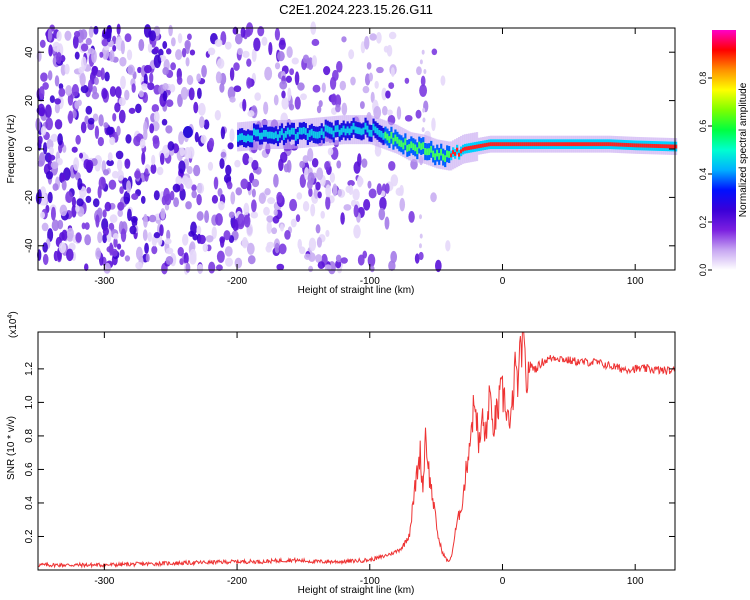 This screenshot has width=750, height=600. Describe the element at coordinates (703, 126) in the screenshot. I see `colorbar-tick-label: 0.6` at that location.